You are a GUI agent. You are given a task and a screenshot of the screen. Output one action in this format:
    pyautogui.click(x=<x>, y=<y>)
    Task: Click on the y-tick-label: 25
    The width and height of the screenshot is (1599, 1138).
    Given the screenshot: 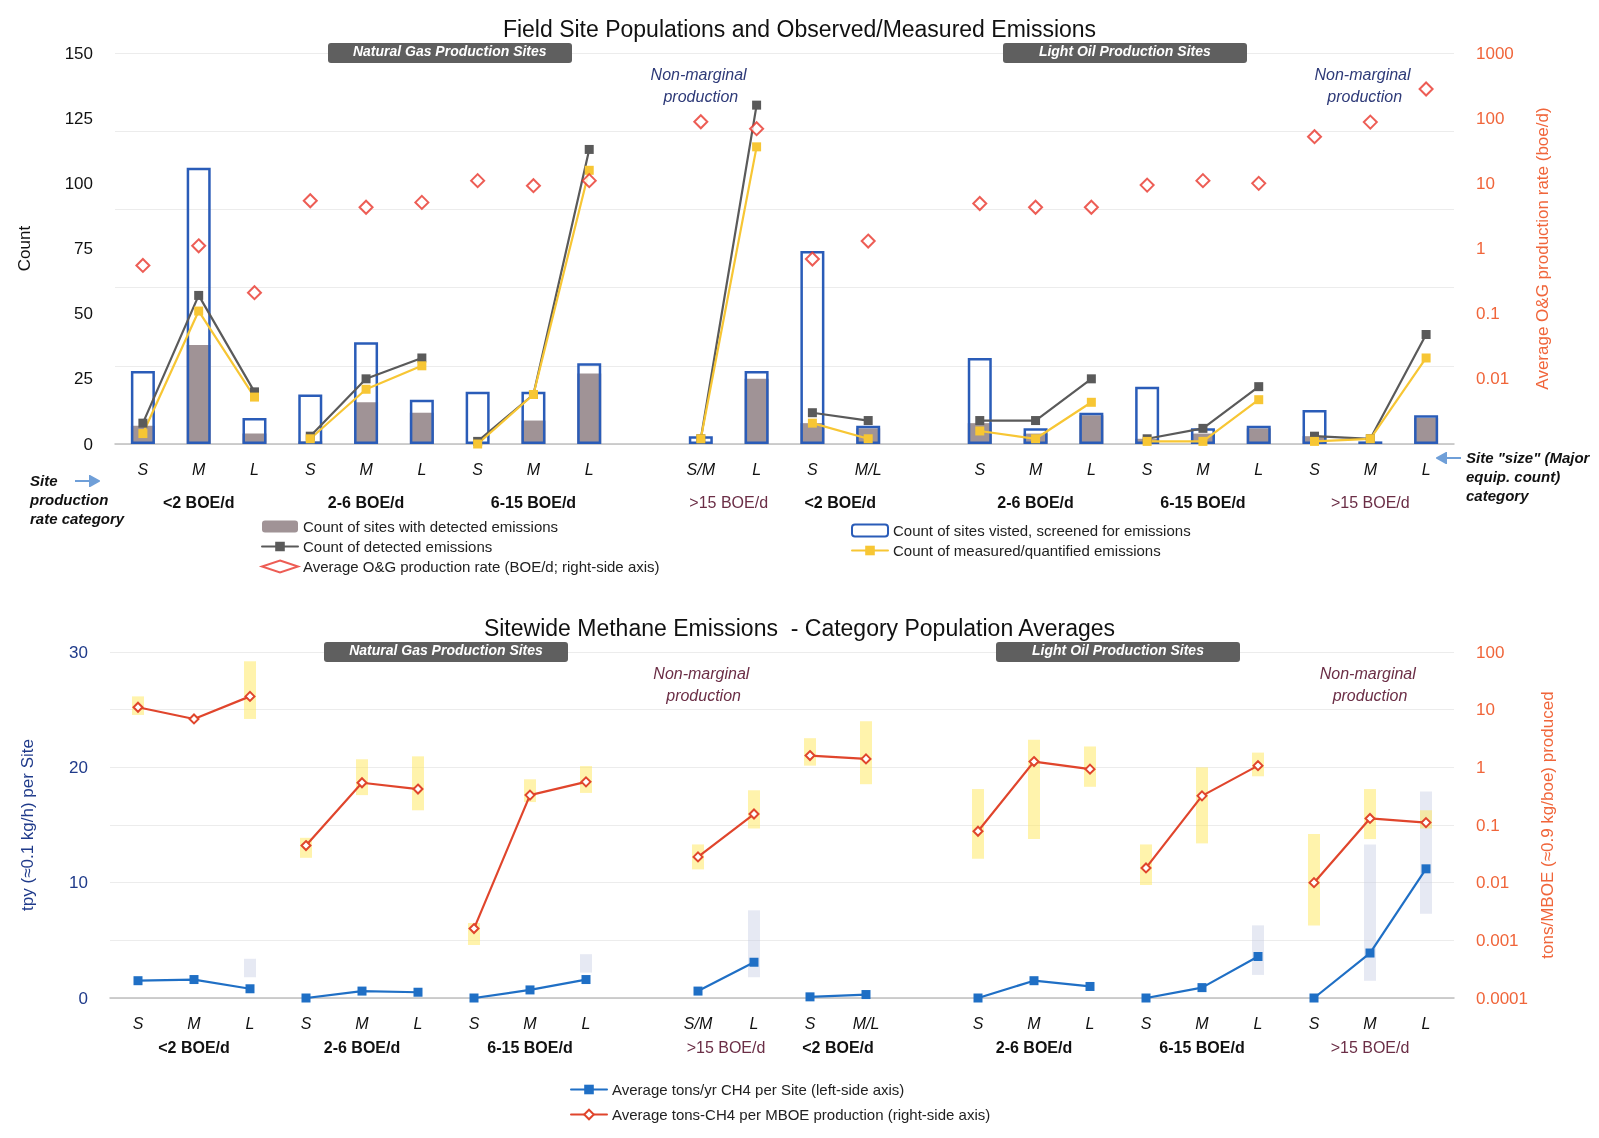 What is the action you would take?
    pyautogui.click(x=83, y=379)
    